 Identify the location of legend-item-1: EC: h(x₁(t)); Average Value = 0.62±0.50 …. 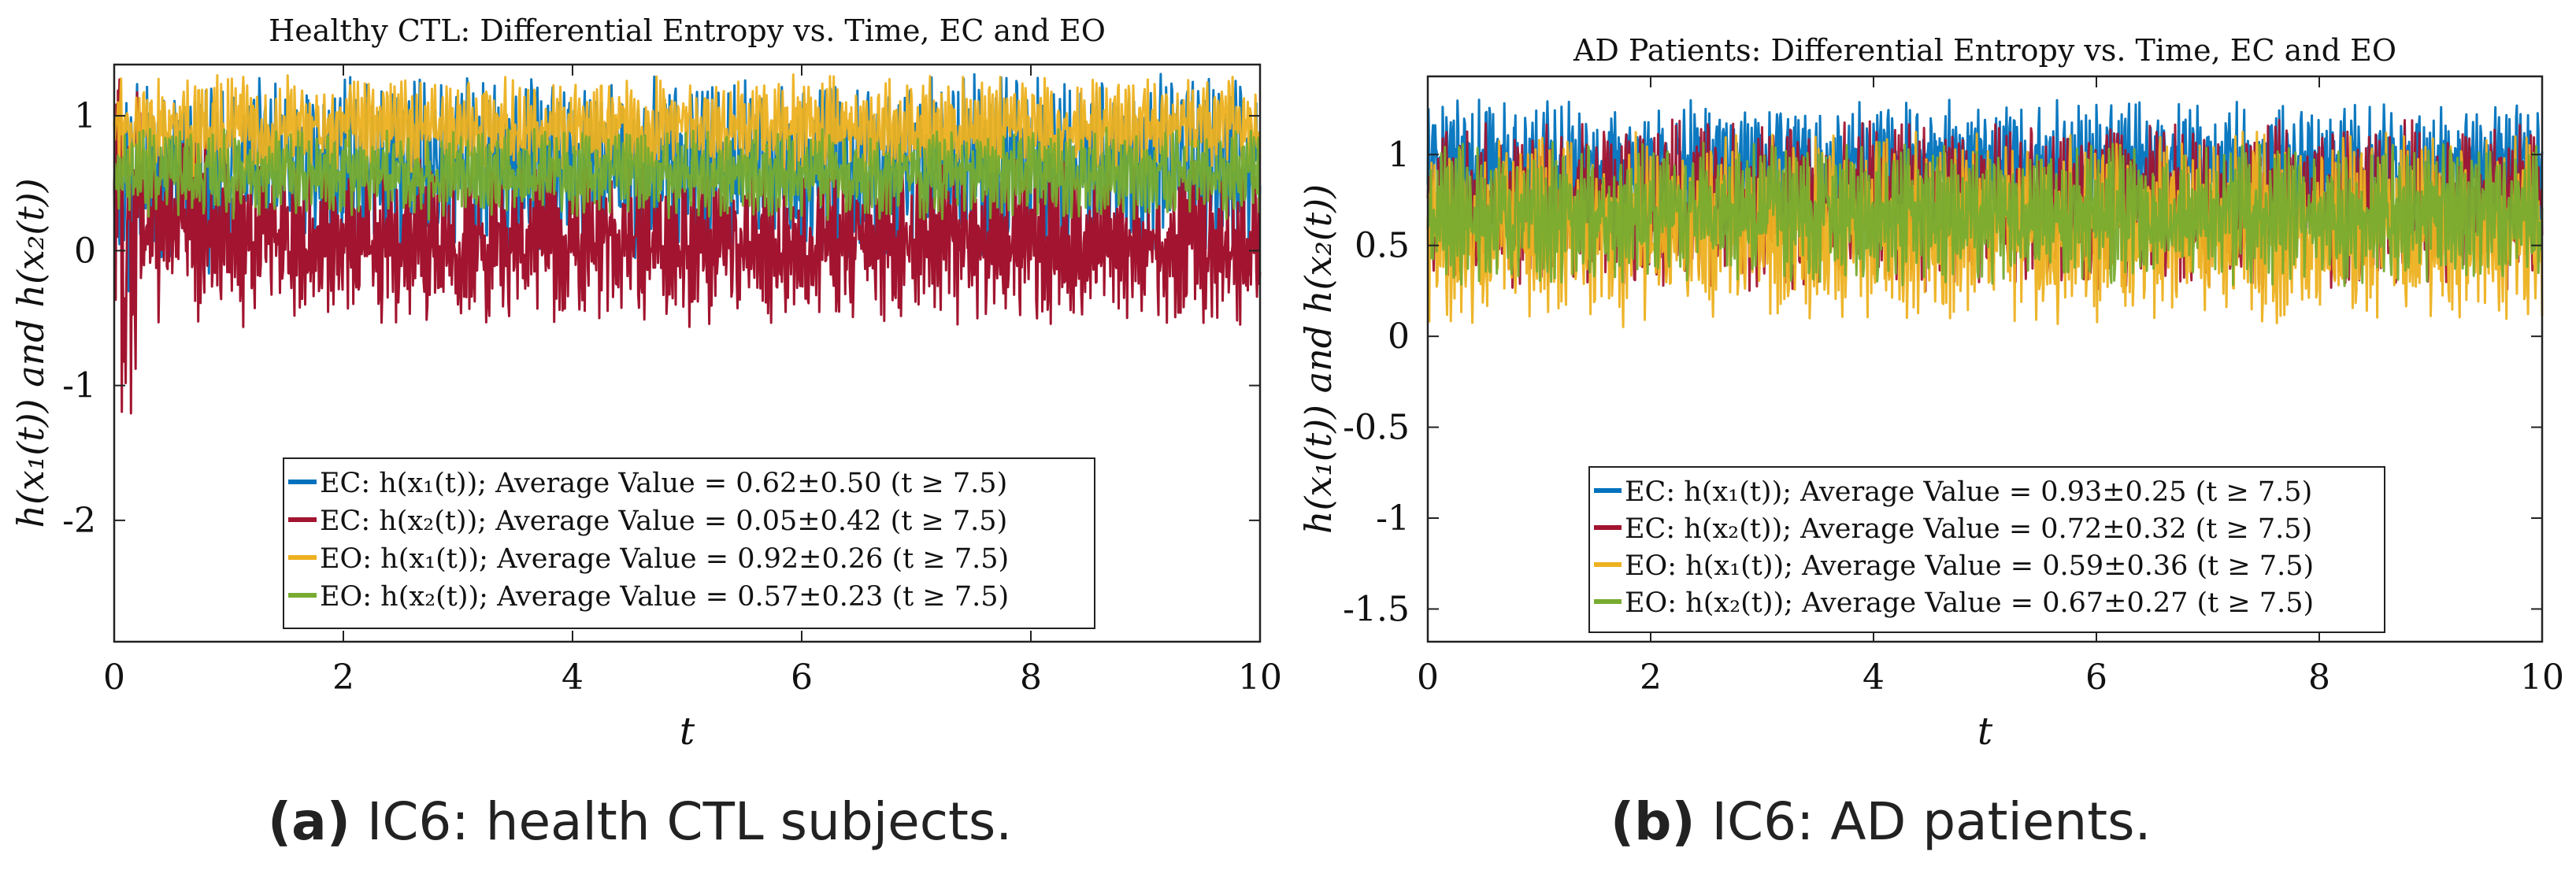
(647, 483).